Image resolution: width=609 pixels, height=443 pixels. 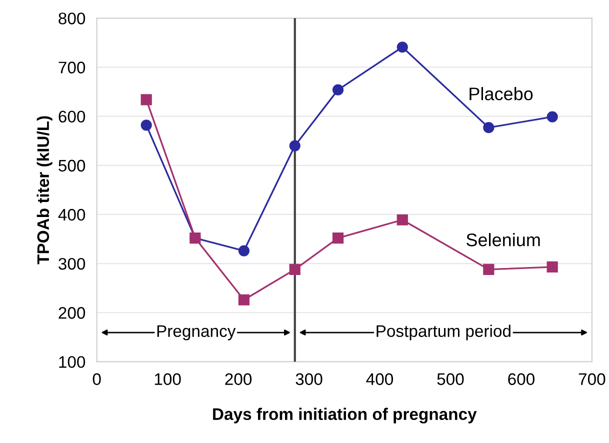 What do you see at coordinates (345, 416) in the screenshot?
I see `x-axis-title: Days from initiation of pregnancy` at bounding box center [345, 416].